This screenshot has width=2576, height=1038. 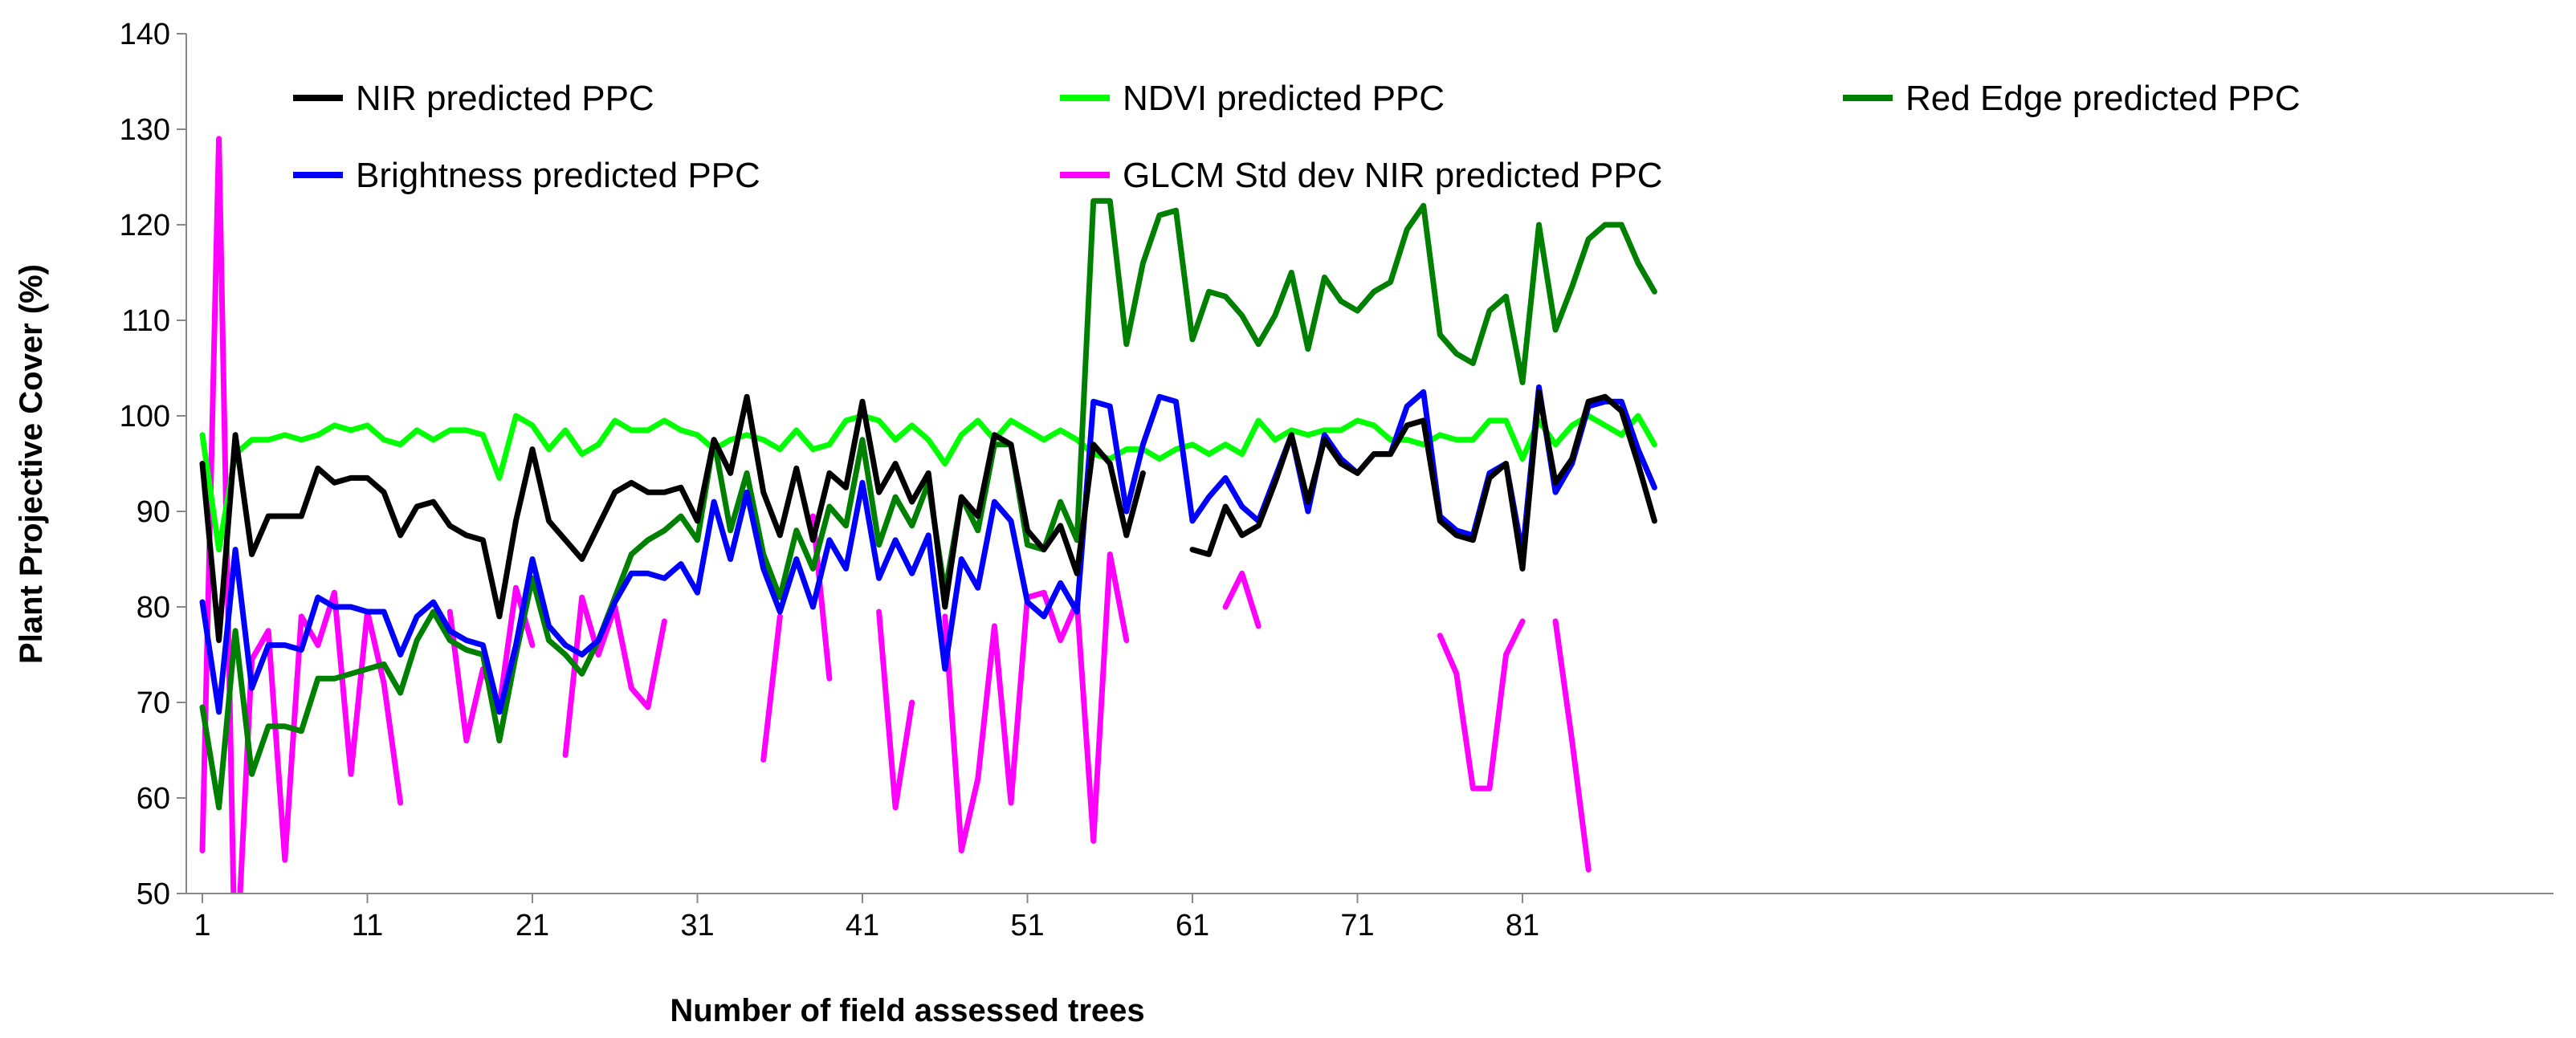 What do you see at coordinates (505, 98) in the screenshot?
I see `legend-label-1: NIR predicted PPC` at bounding box center [505, 98].